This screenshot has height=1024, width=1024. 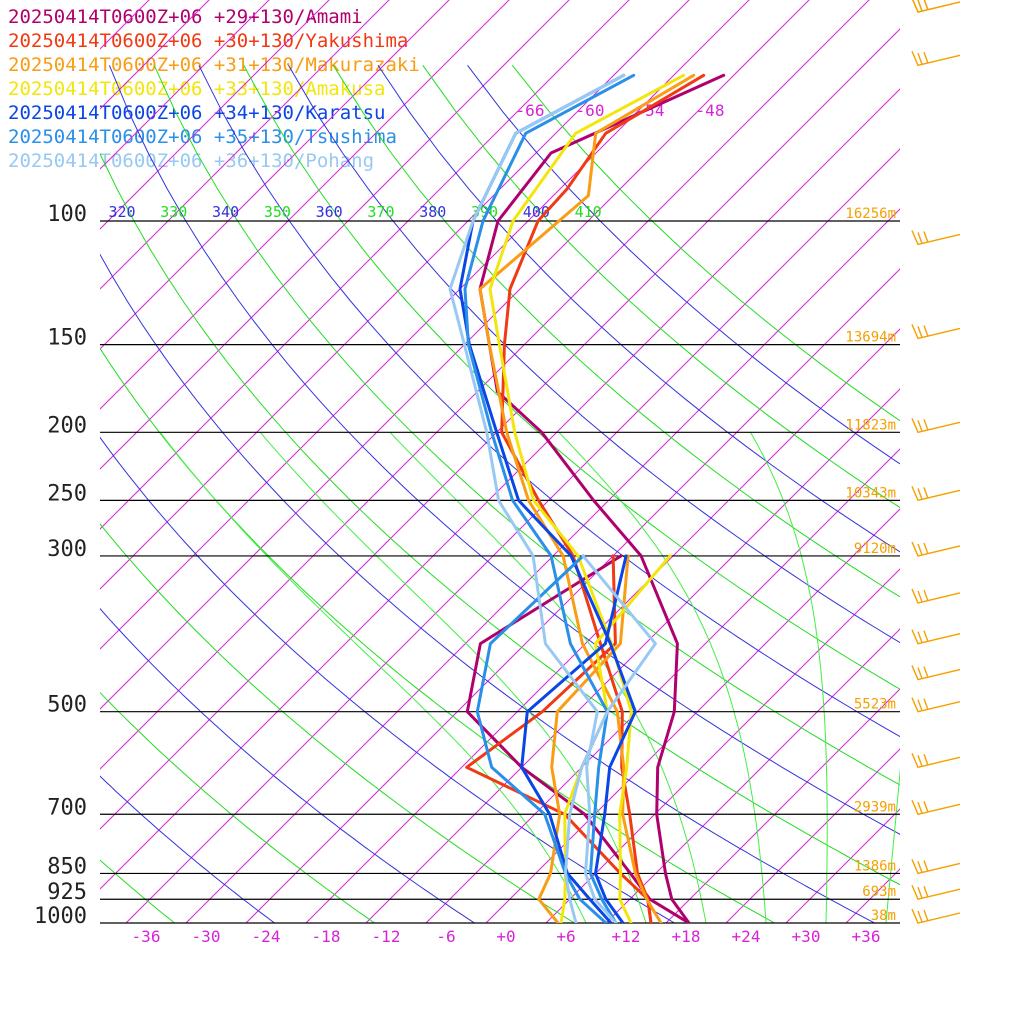 What do you see at coordinates (67, 493) in the screenshot?
I see `pressure-label: 250` at bounding box center [67, 493].